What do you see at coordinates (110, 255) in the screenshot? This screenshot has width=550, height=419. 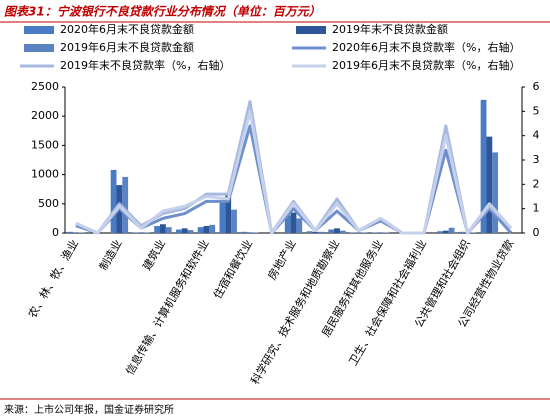 I see `x-tick-label: 制造业` at bounding box center [110, 255].